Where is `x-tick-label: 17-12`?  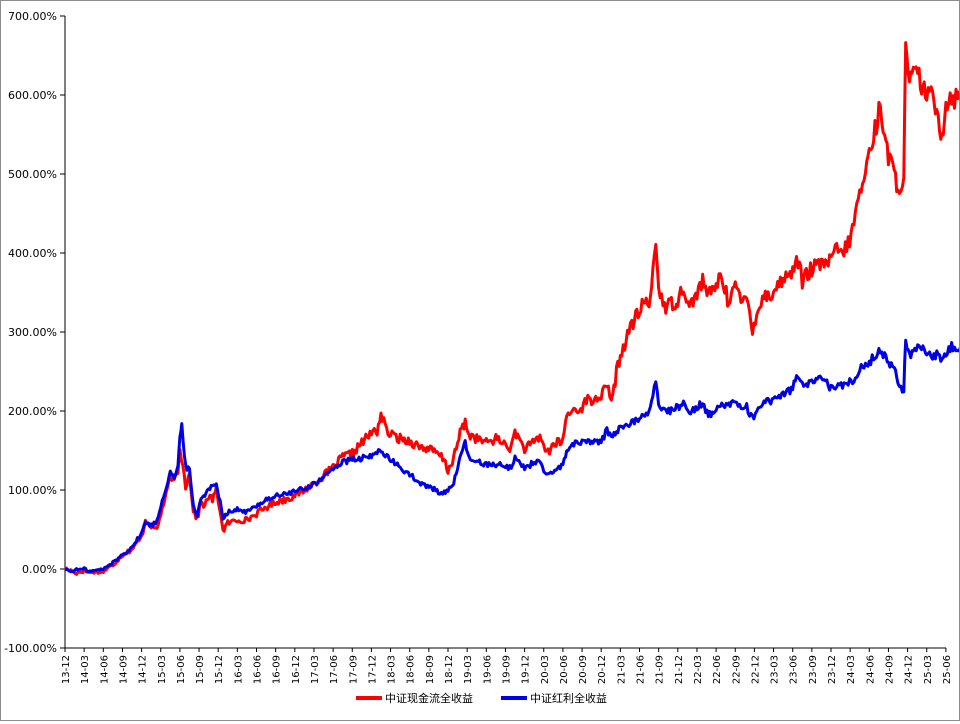 x-tick-label: 17-12 is located at coordinates (372, 669).